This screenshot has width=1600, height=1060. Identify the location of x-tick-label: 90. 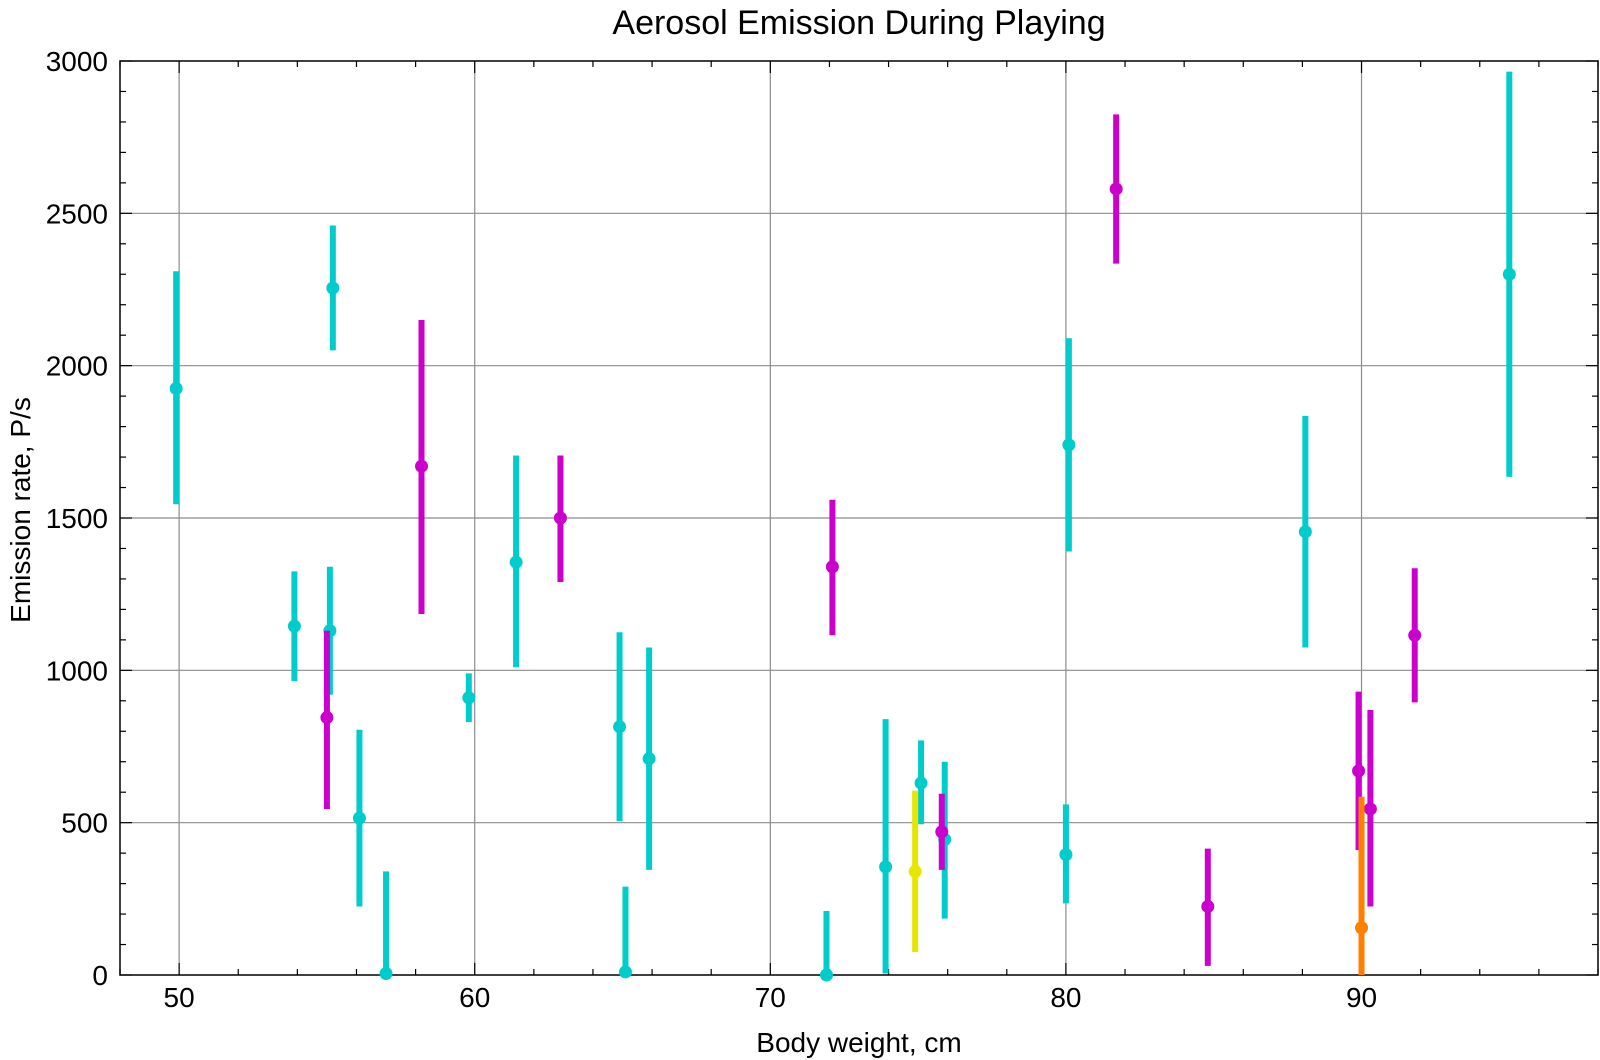
(1361, 997).